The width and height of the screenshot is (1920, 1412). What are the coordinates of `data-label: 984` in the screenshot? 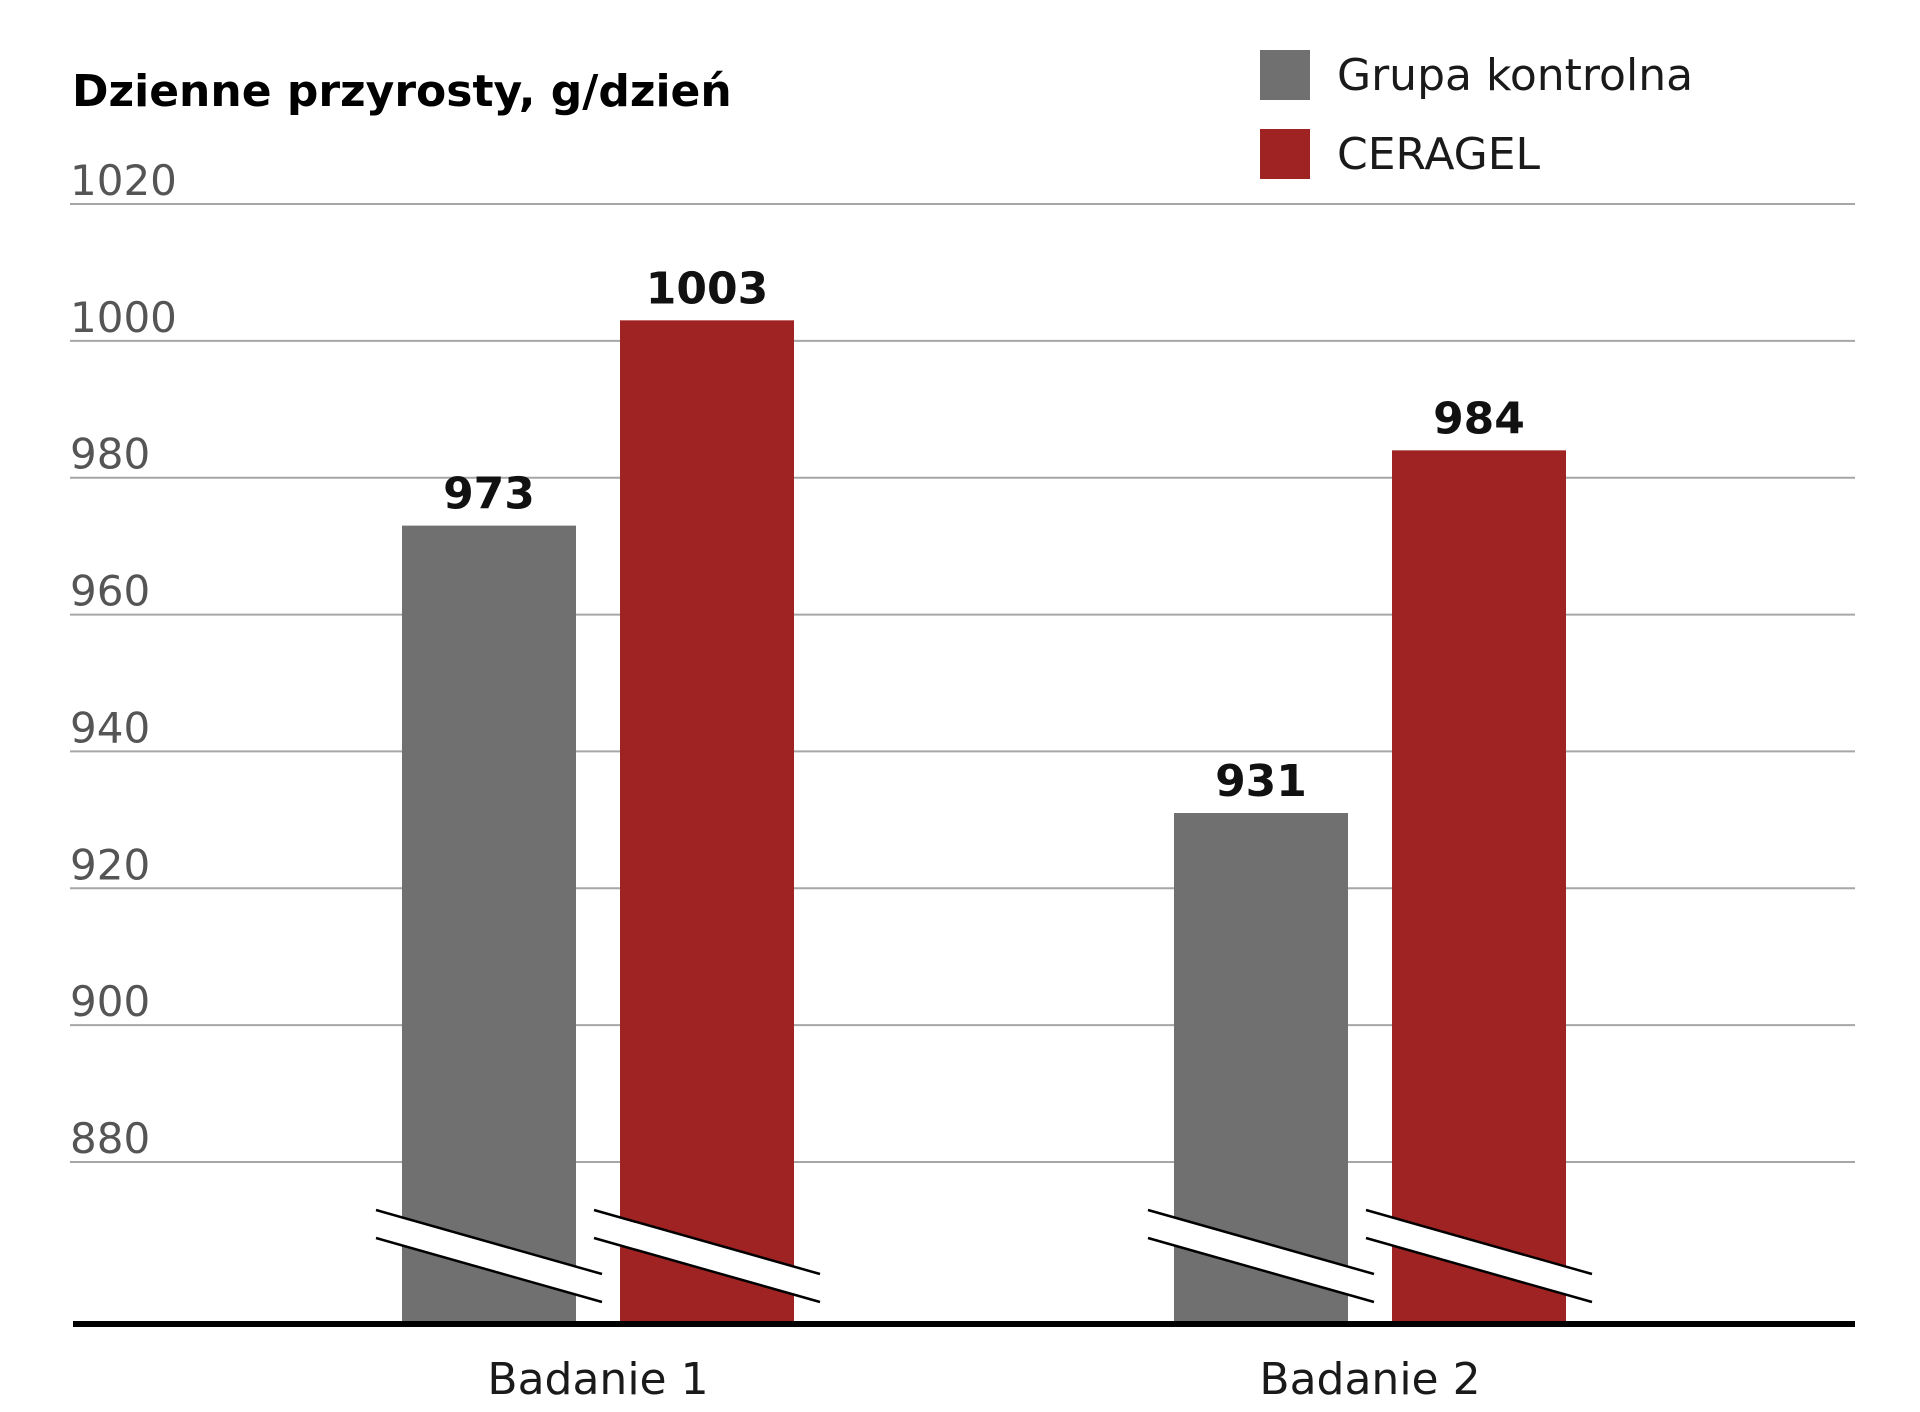 It's located at (1479, 418).